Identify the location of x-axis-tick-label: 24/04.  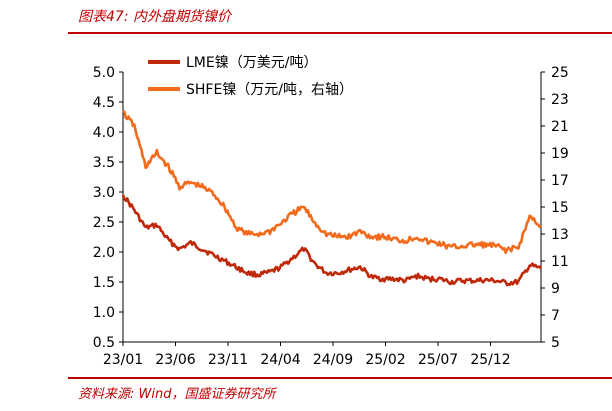
(280, 360).